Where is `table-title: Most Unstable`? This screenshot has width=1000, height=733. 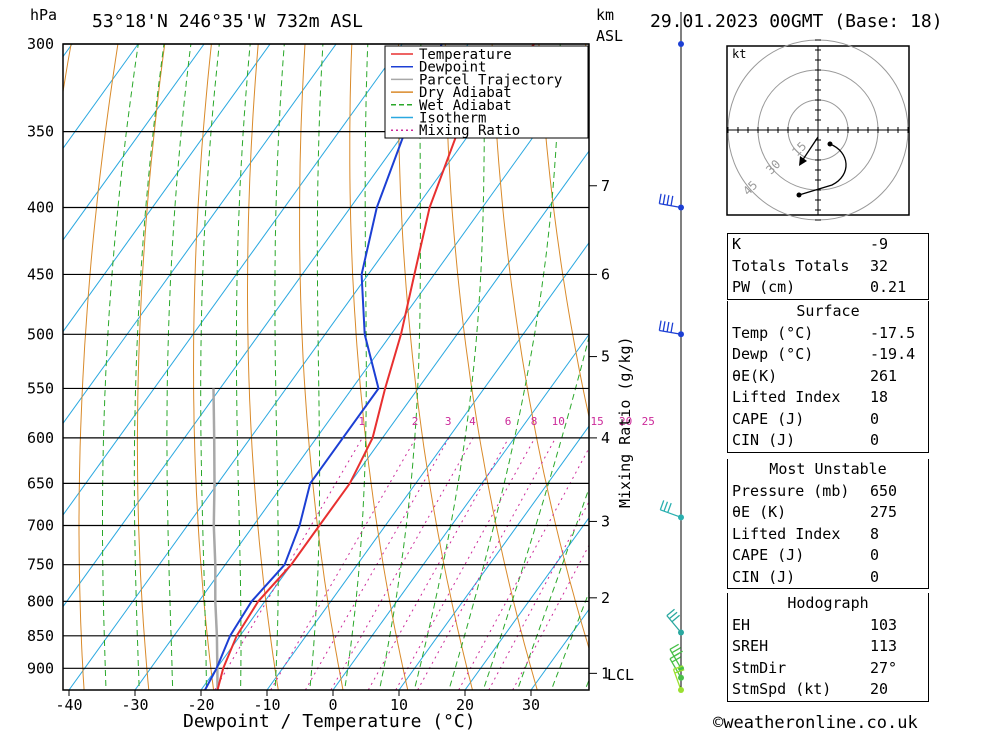
table-title: Most Unstable is located at coordinates (828, 469).